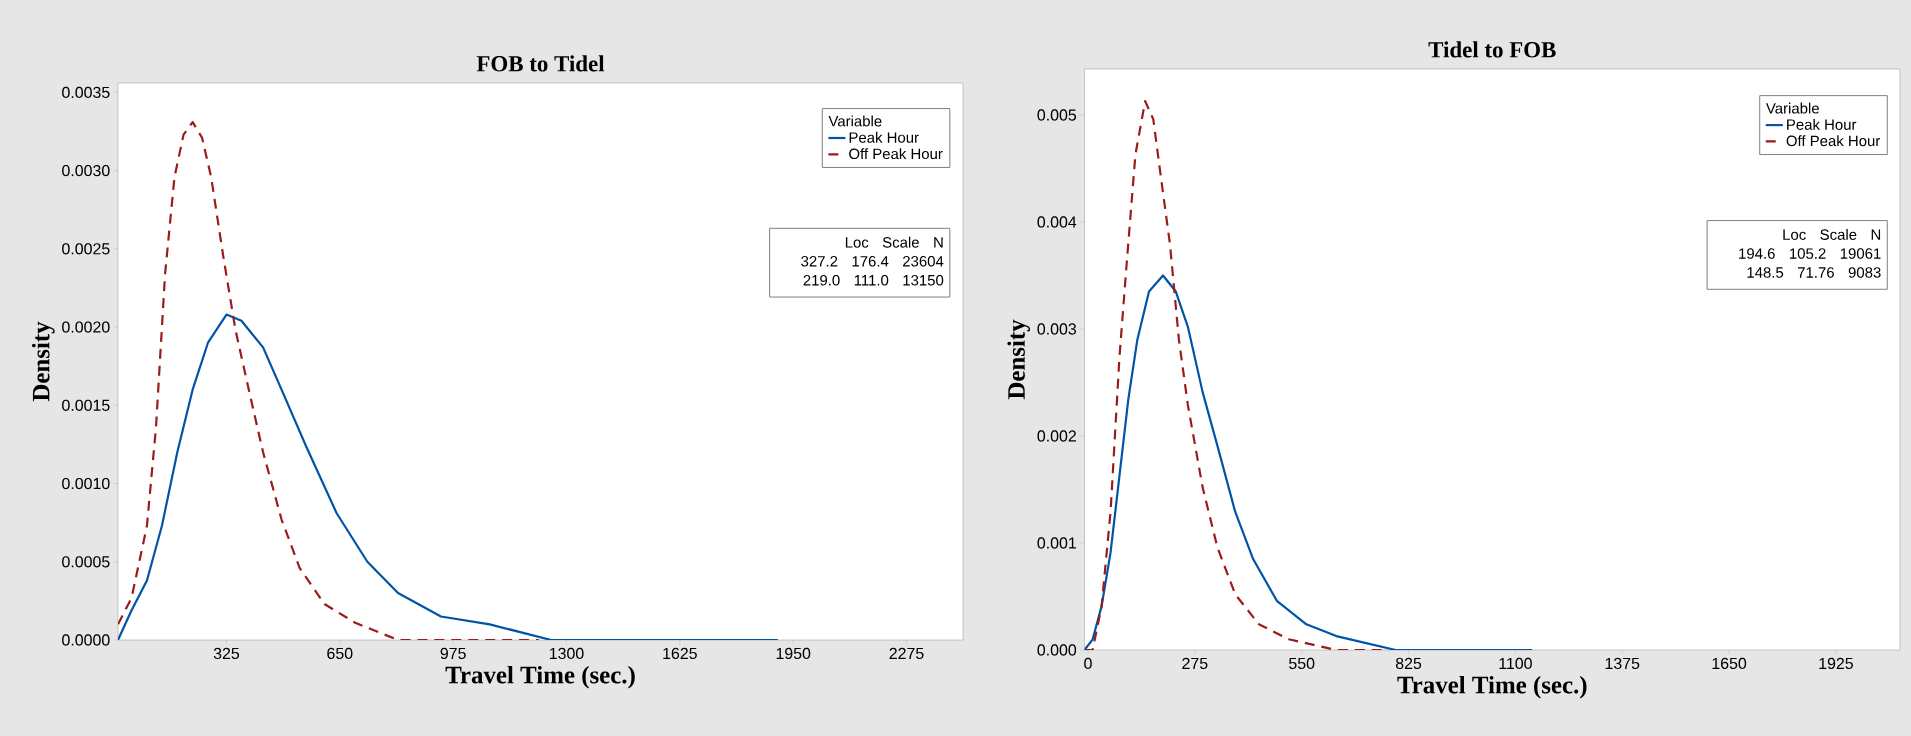  What do you see at coordinates (1836, 663) in the screenshot?
I see `x-tick-label: 1925` at bounding box center [1836, 663].